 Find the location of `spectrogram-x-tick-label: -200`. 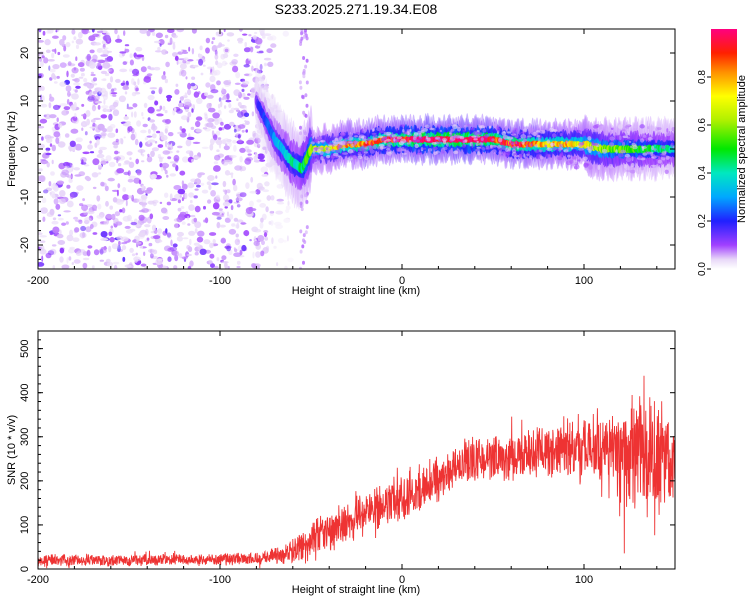

spectrogram-x-tick-label: -200 is located at coordinates (38, 281).